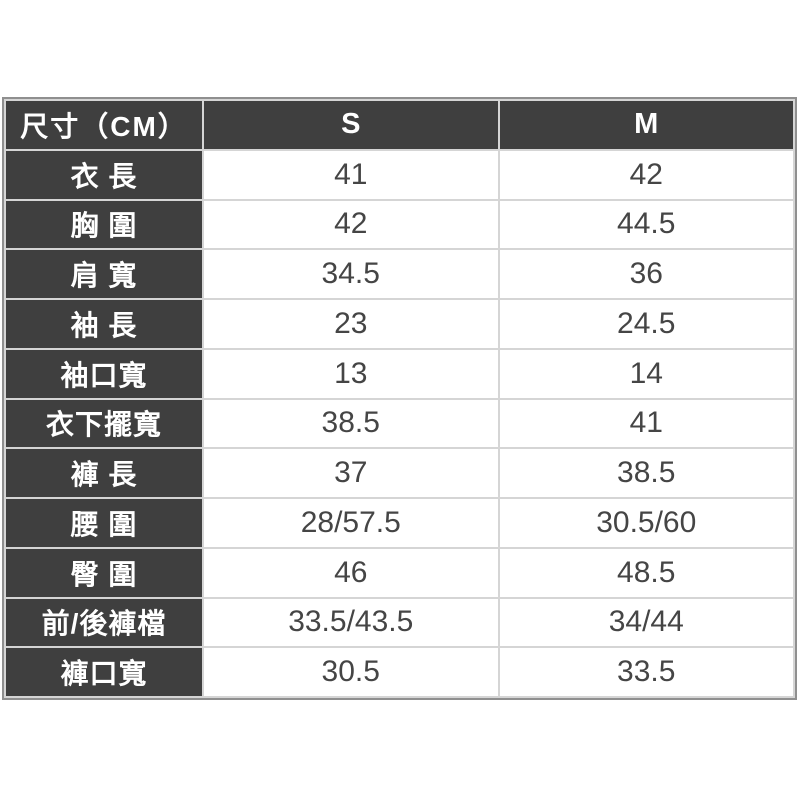 This screenshot has height=800, width=800. Describe the element at coordinates (646, 423) in the screenshot. I see `value-m: 41` at that location.